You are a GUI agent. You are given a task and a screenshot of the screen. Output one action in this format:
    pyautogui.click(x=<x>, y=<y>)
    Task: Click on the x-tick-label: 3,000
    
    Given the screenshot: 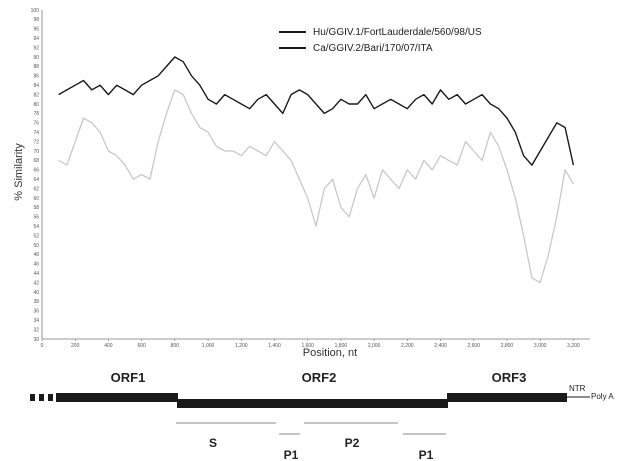 What is the action you would take?
    pyautogui.click(x=540, y=346)
    